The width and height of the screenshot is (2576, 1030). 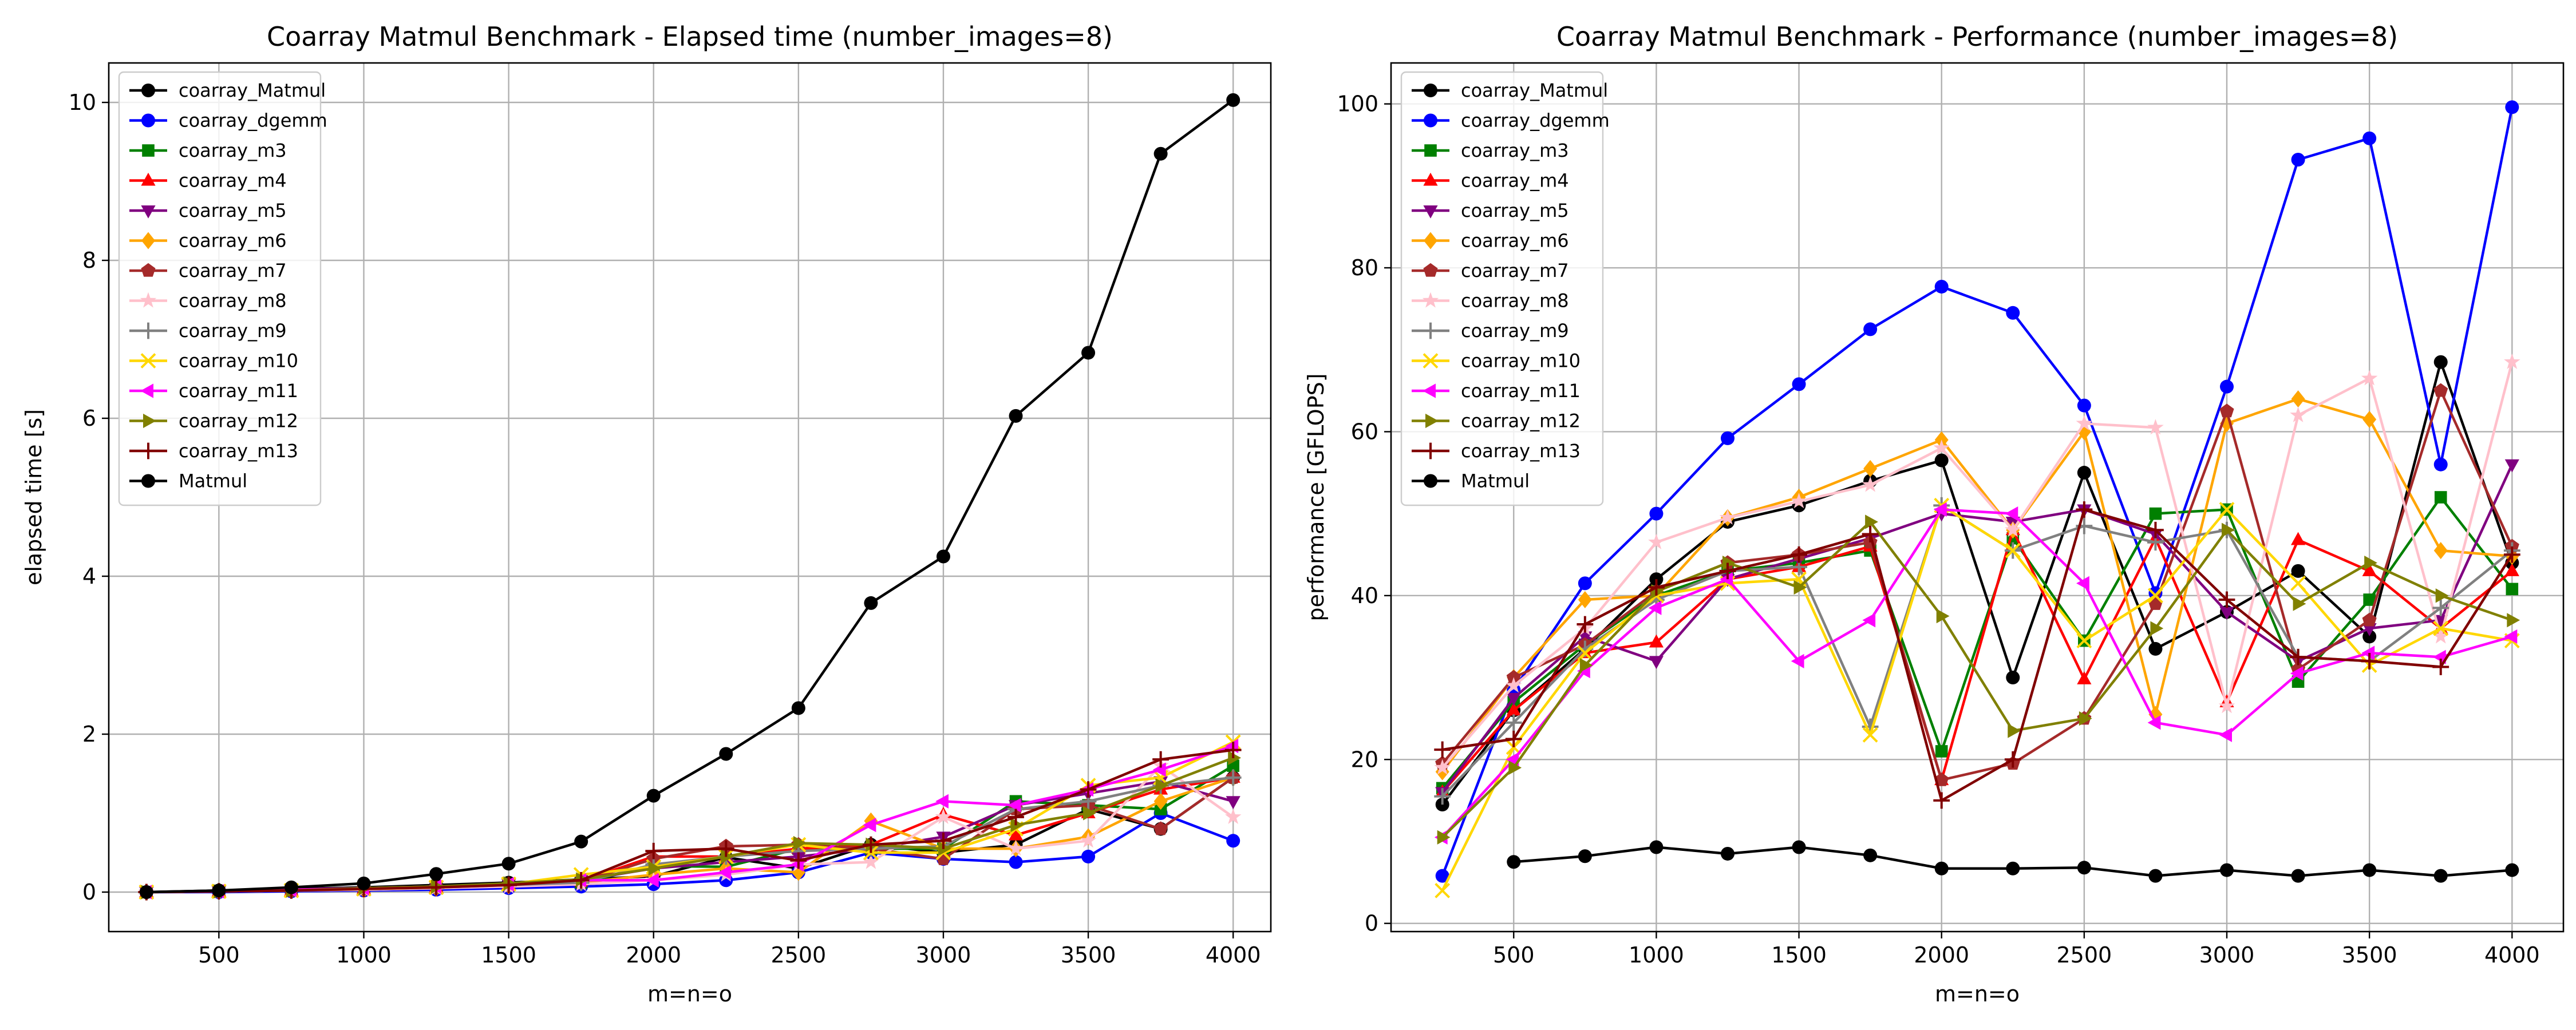 I want to click on y-axis-label: elapsed time [s], so click(x=33, y=497).